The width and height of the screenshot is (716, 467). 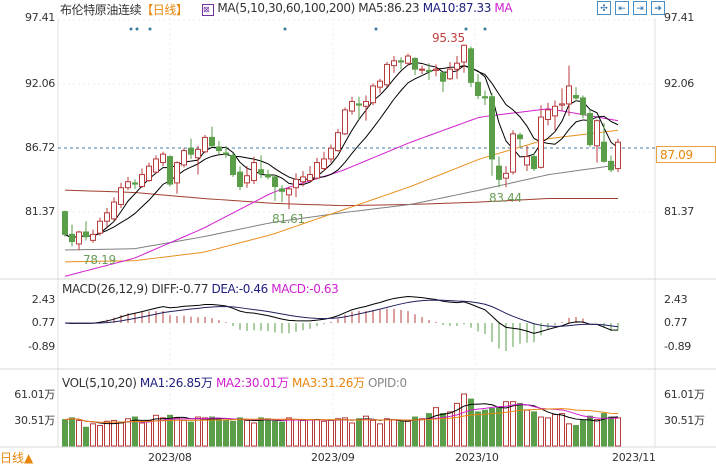 What do you see at coordinates (634, 457) in the screenshot?
I see `date-axis-label: 2023/11` at bounding box center [634, 457].